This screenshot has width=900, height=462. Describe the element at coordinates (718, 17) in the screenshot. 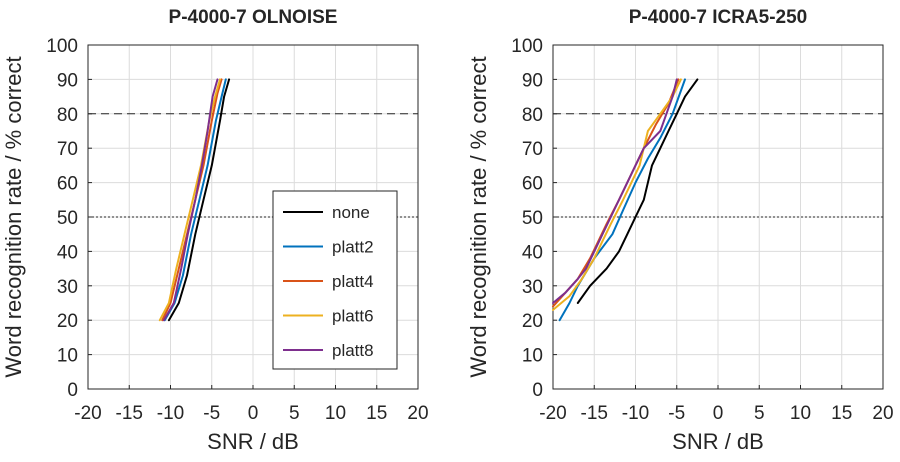

I see `chart-title: P-4000-7 ICRA5-250` at that location.